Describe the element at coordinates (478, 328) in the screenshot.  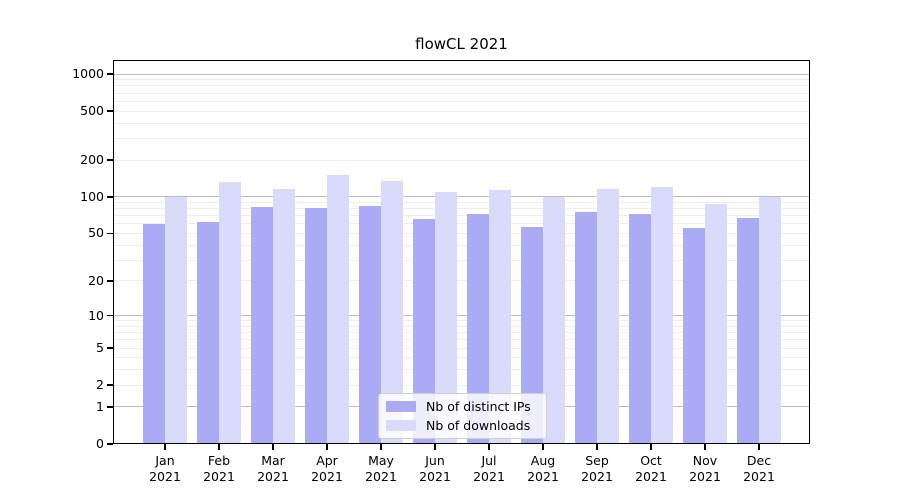
I see `bar-nb-of-distinct-ips-jul-2021` at that location.